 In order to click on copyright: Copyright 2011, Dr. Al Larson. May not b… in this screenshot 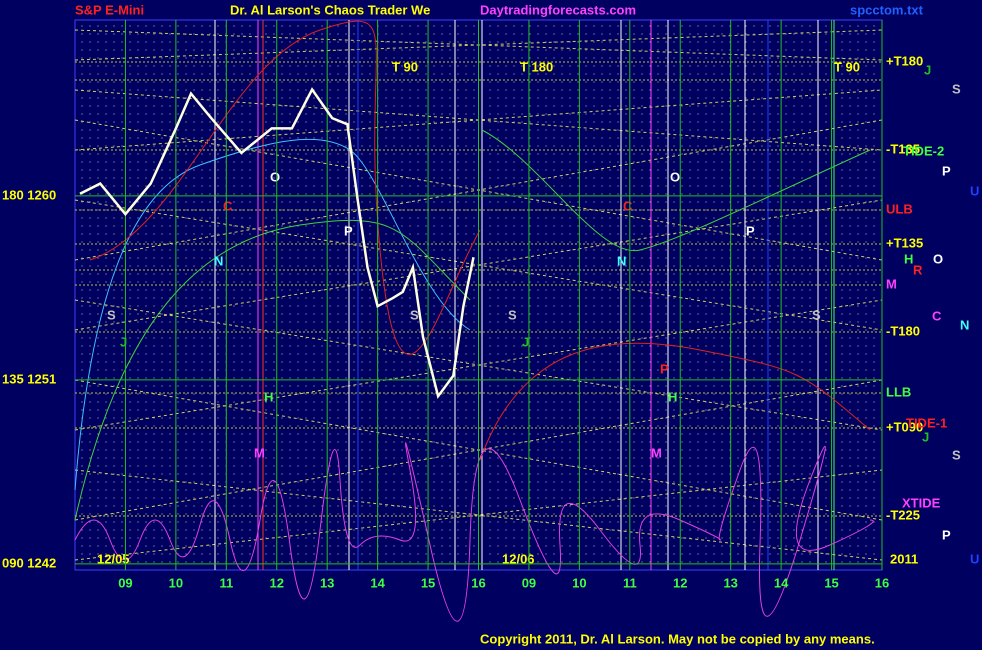, I will do `click(677, 638)`.